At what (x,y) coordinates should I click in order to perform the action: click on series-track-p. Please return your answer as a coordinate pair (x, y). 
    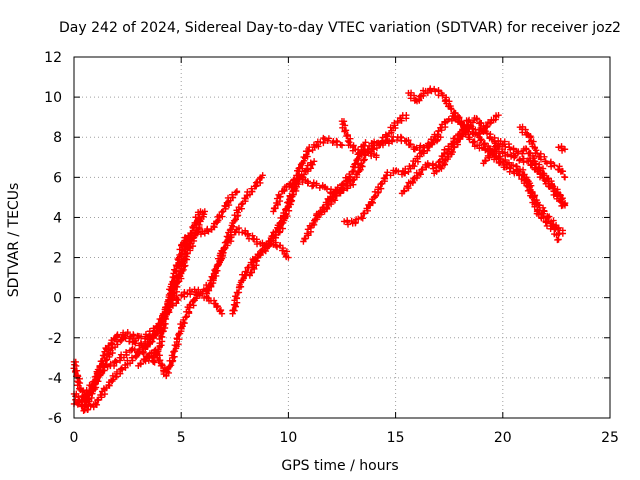
    Looking at the image, I should click on (483, 164).